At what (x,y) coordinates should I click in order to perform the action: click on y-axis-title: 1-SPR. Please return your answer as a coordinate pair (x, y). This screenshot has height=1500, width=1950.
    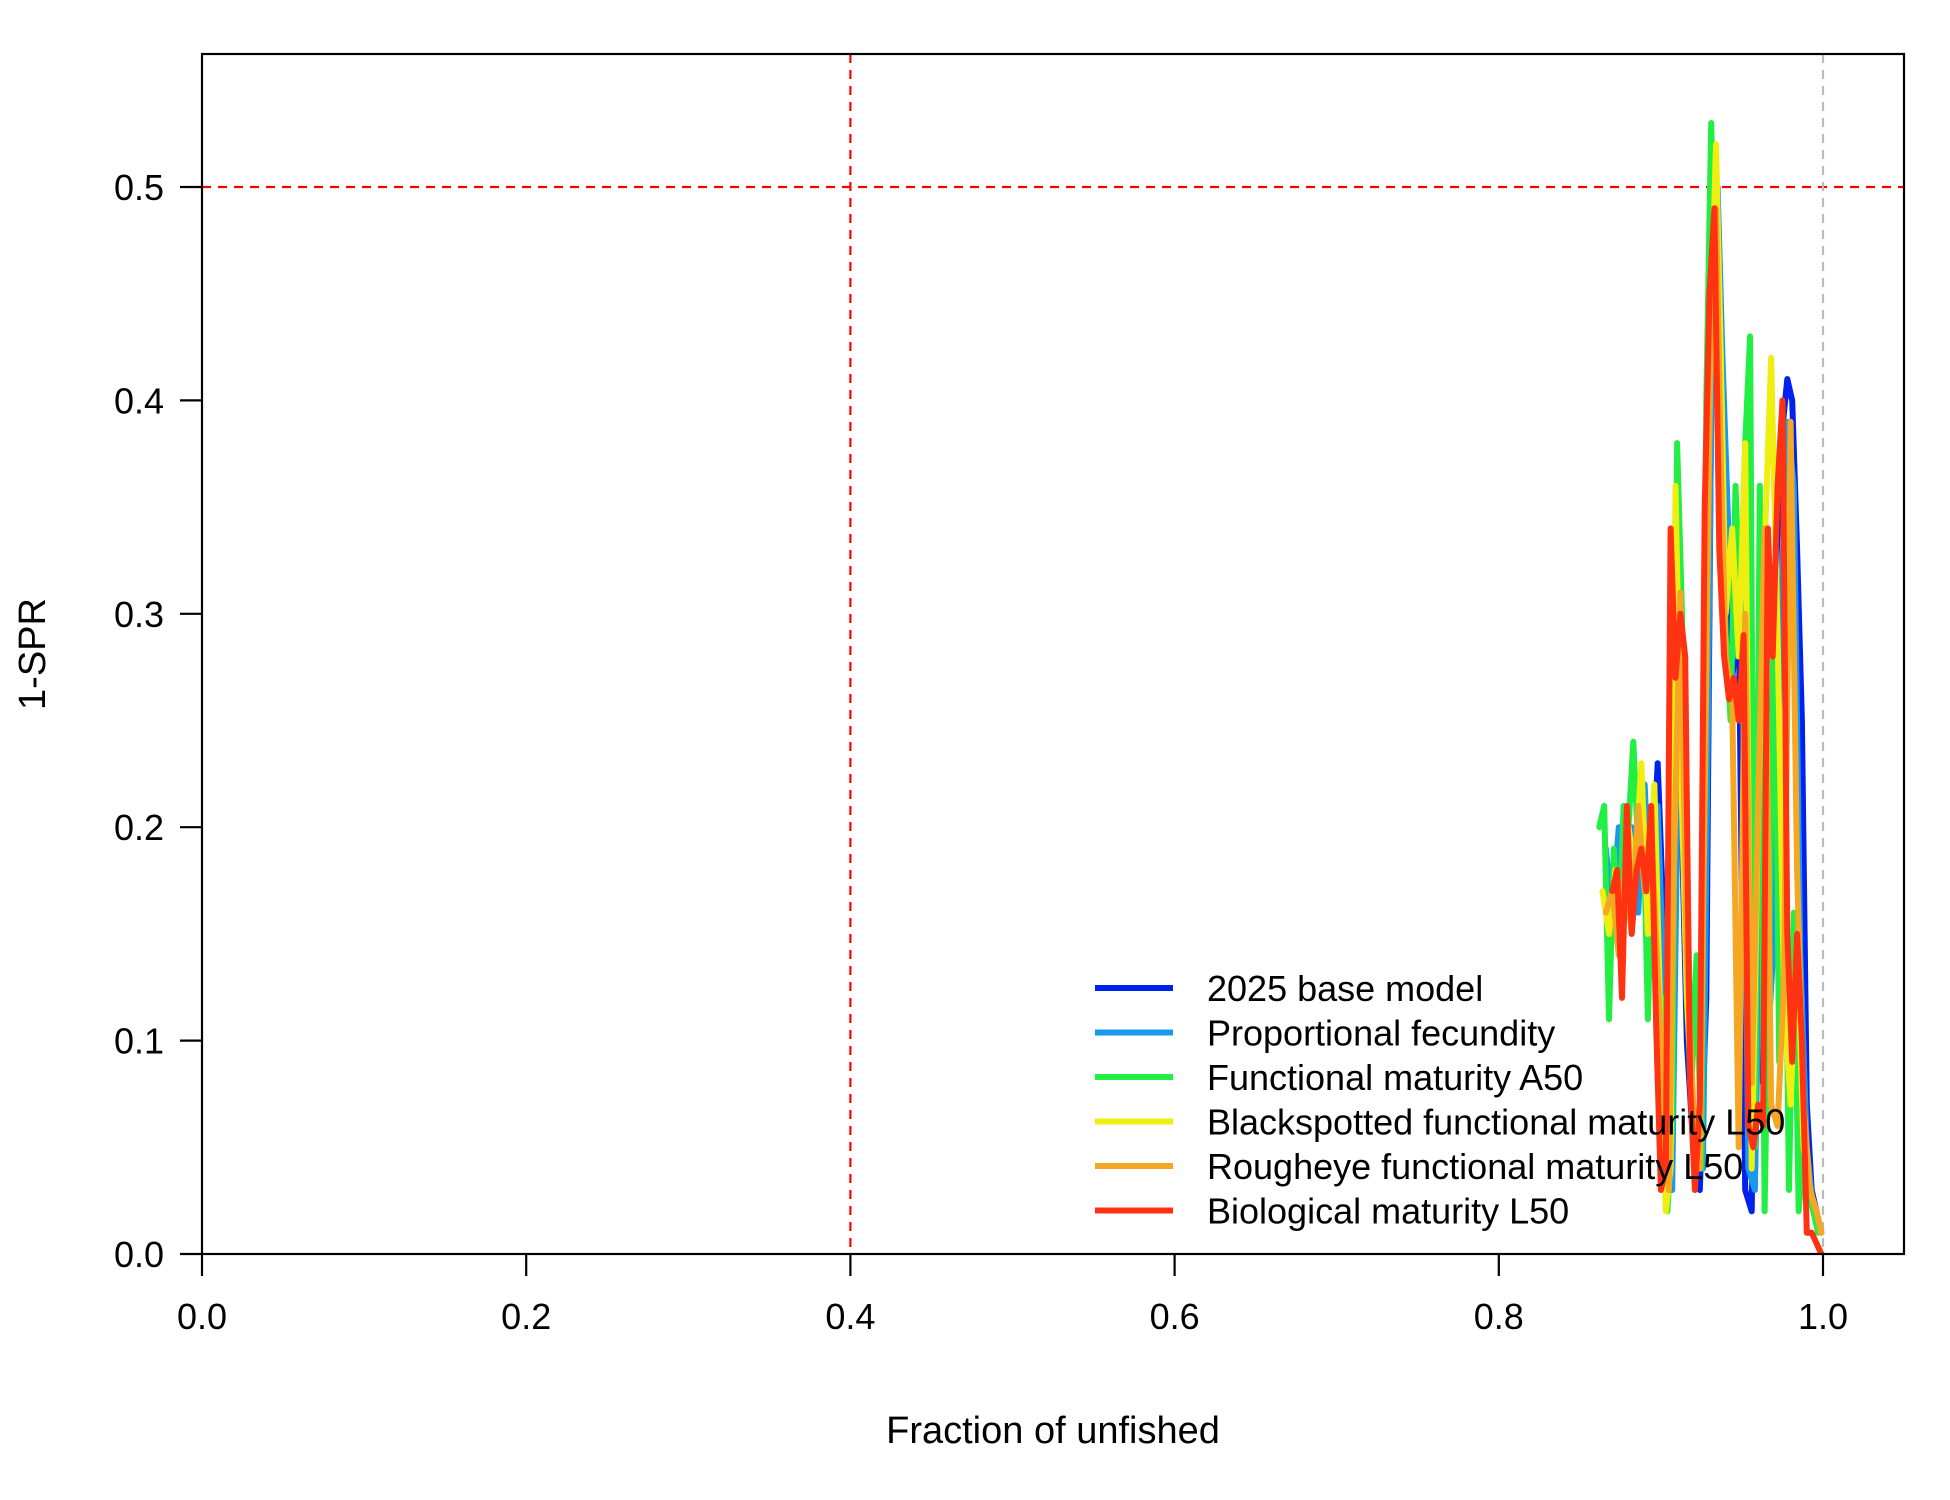
    Looking at the image, I should click on (33, 654).